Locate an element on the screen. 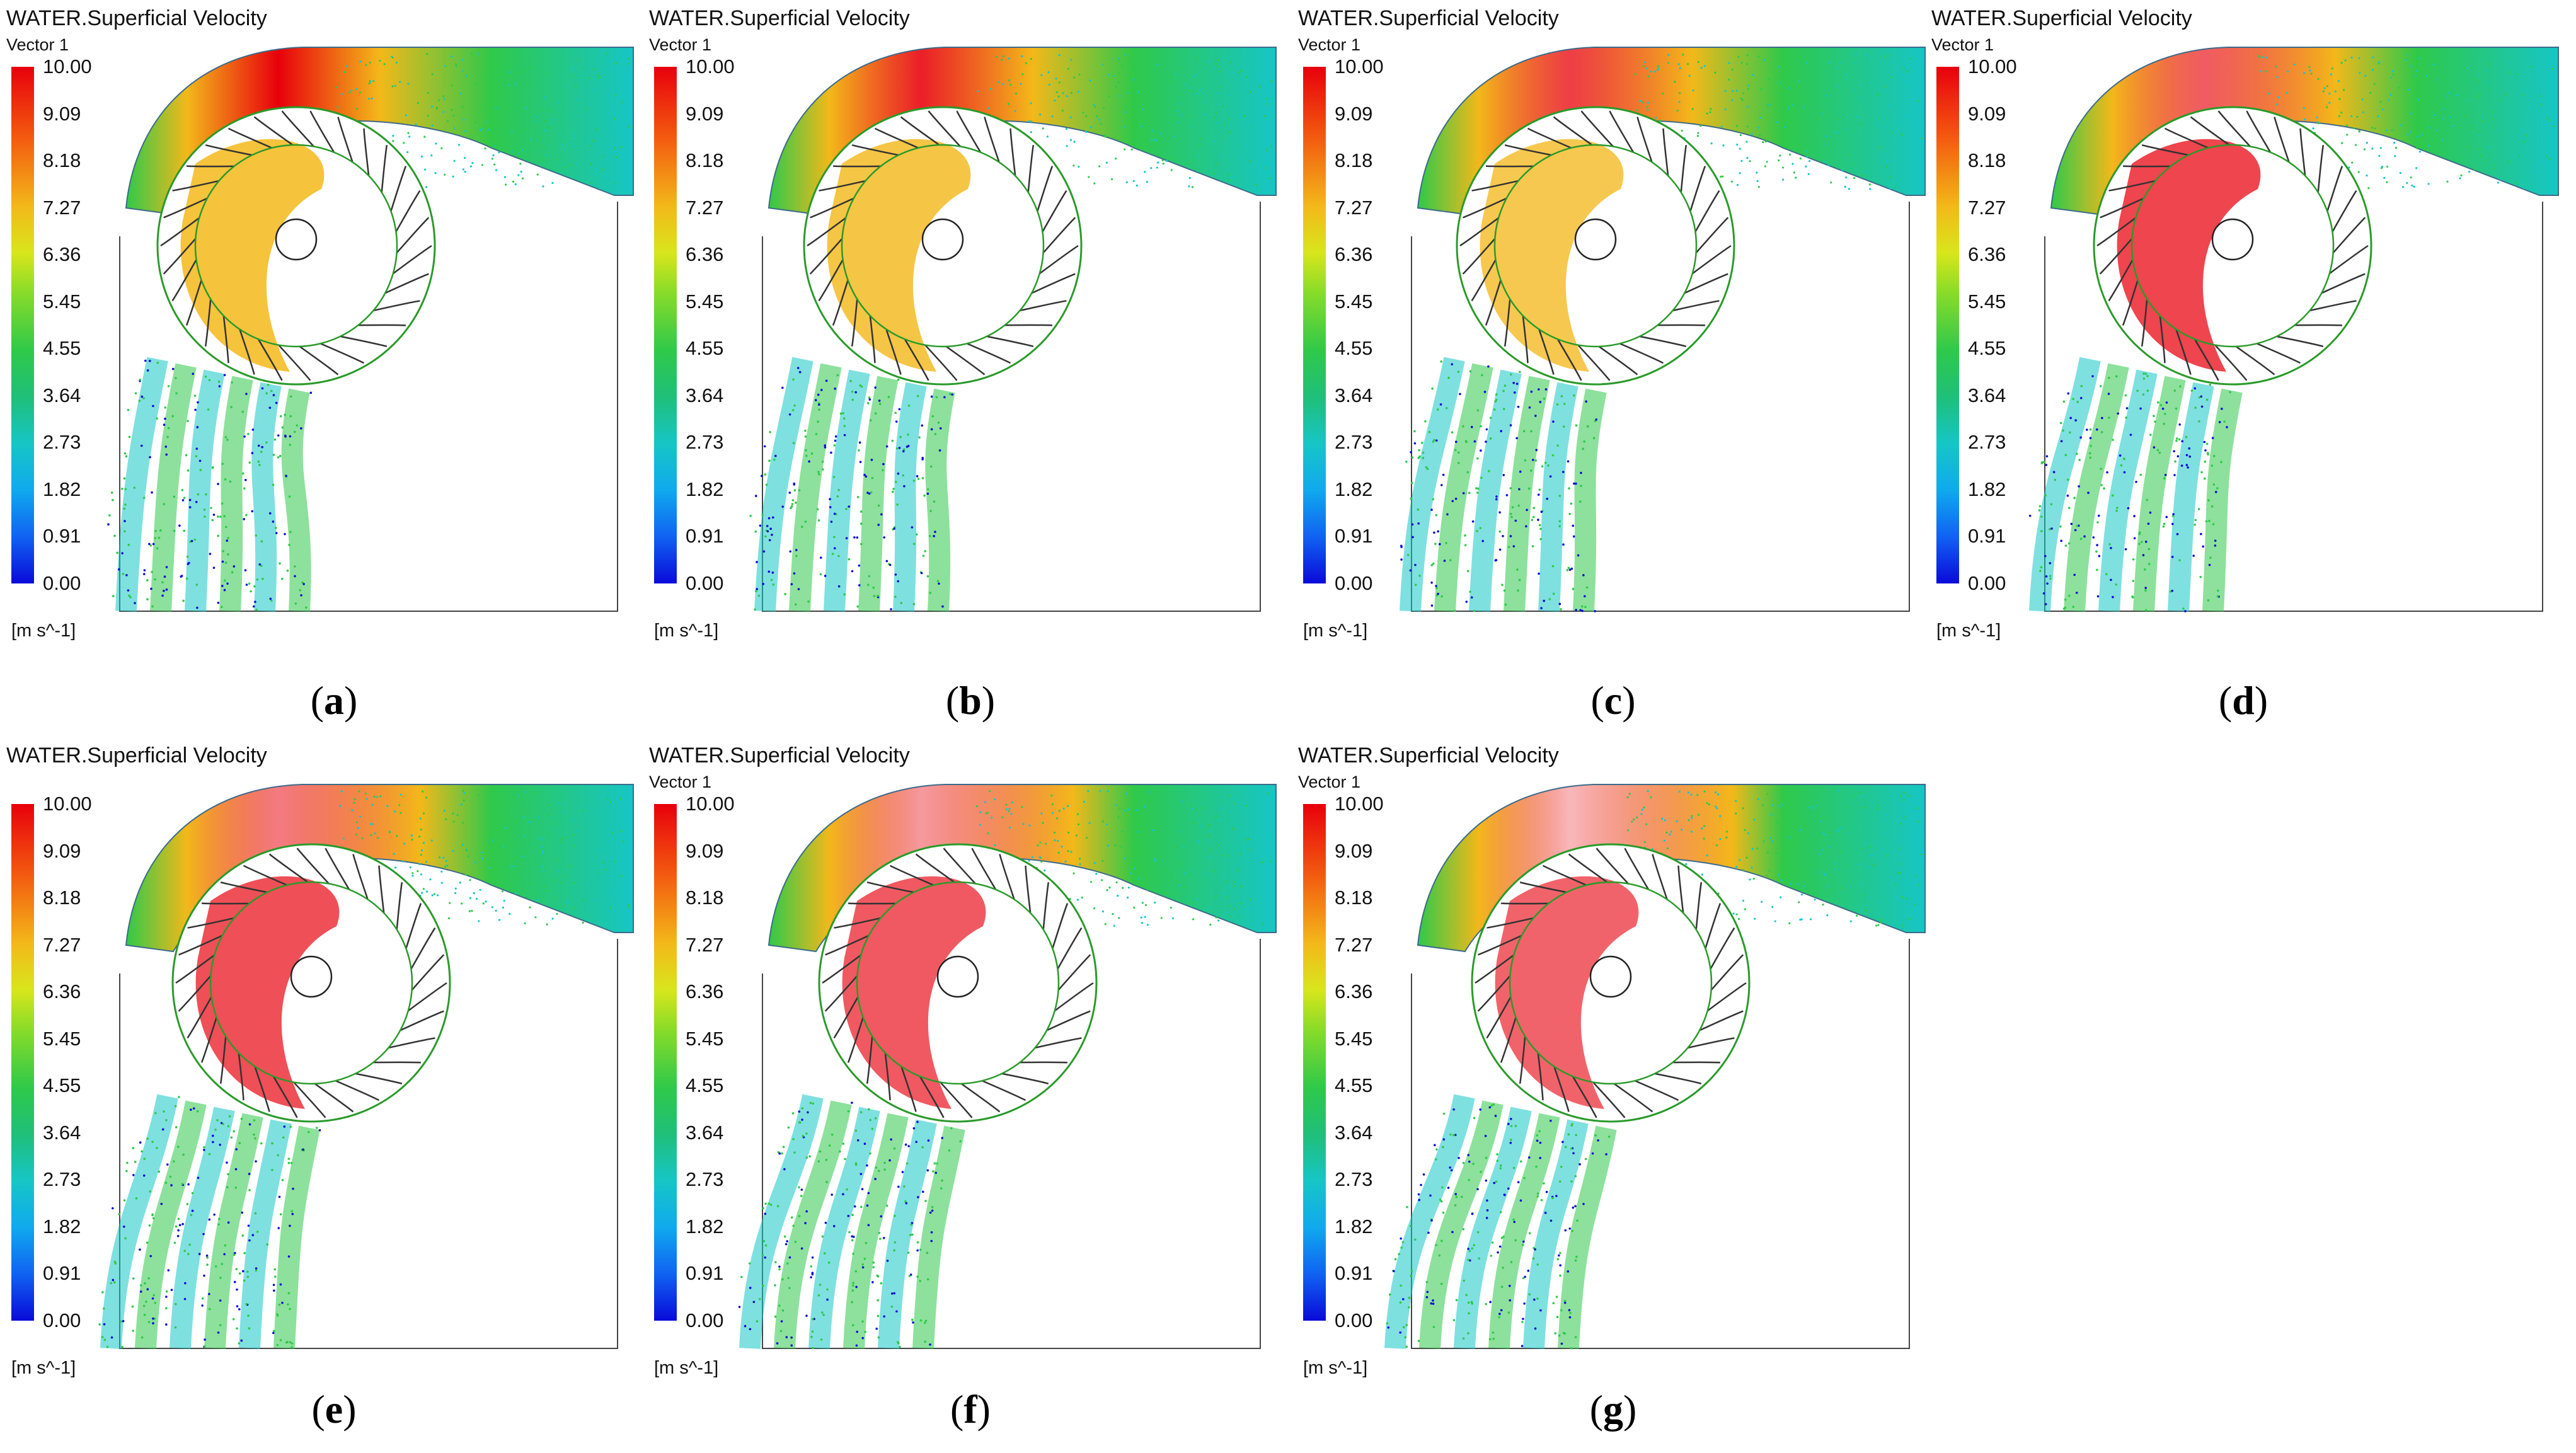 This screenshot has height=1453, width=2576. panel-caption: (c) is located at coordinates (1613, 700).